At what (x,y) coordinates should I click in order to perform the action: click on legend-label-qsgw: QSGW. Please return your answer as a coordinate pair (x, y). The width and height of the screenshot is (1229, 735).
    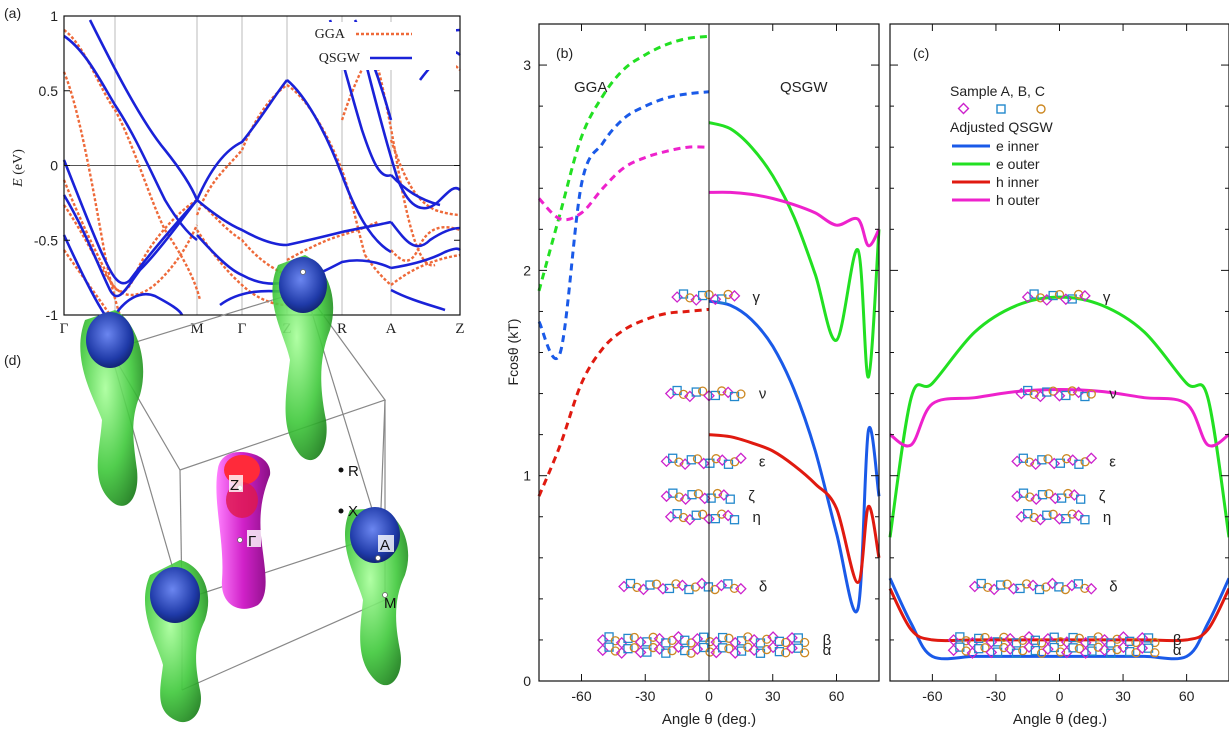
    Looking at the image, I should click on (340, 58).